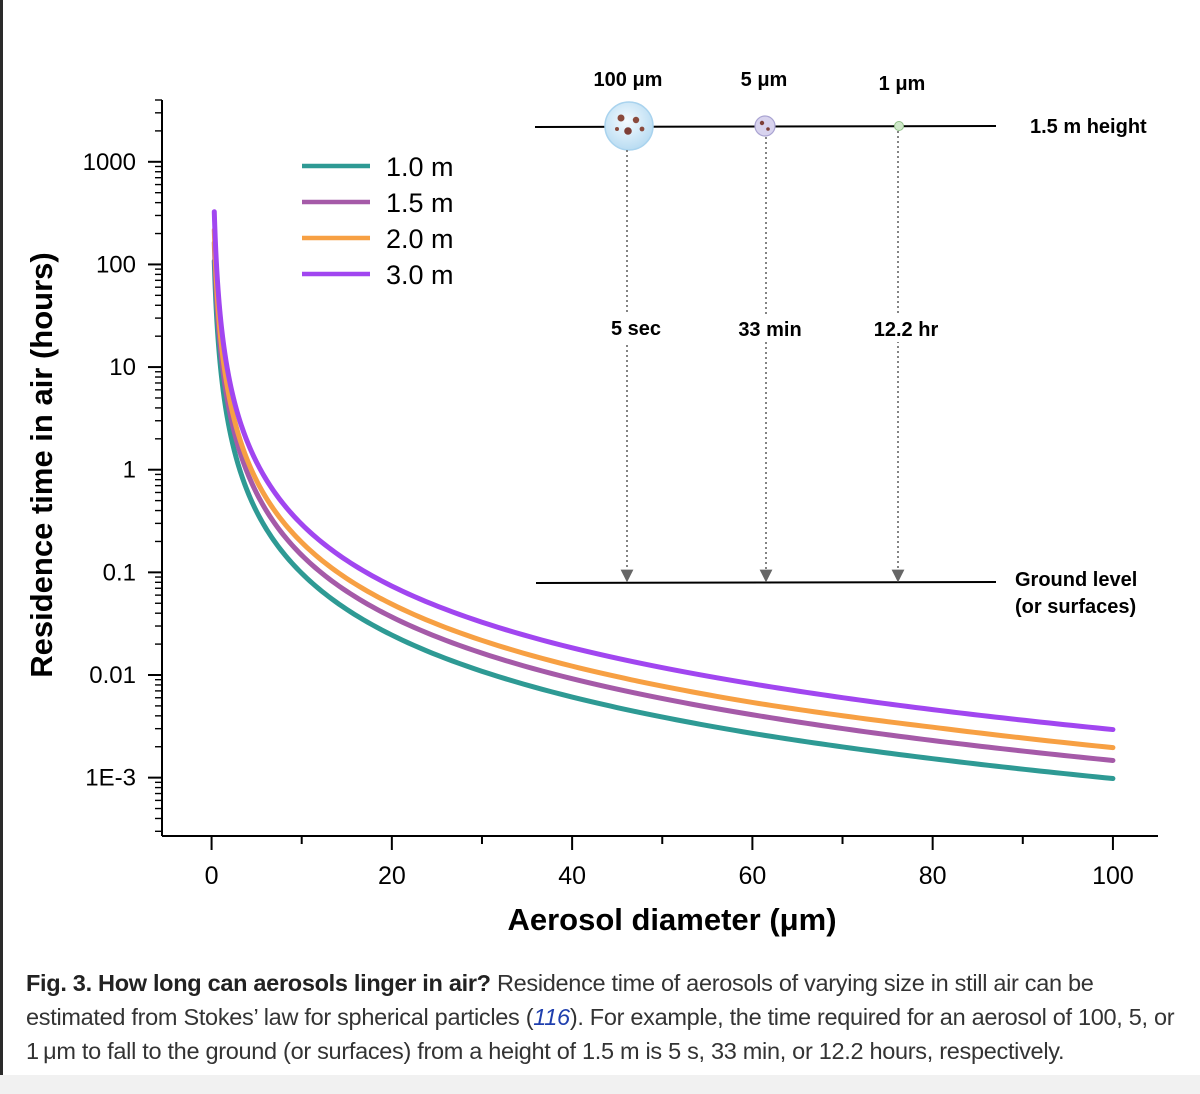  Describe the element at coordinates (629, 126) in the screenshot. I see `droplet-100um` at that location.